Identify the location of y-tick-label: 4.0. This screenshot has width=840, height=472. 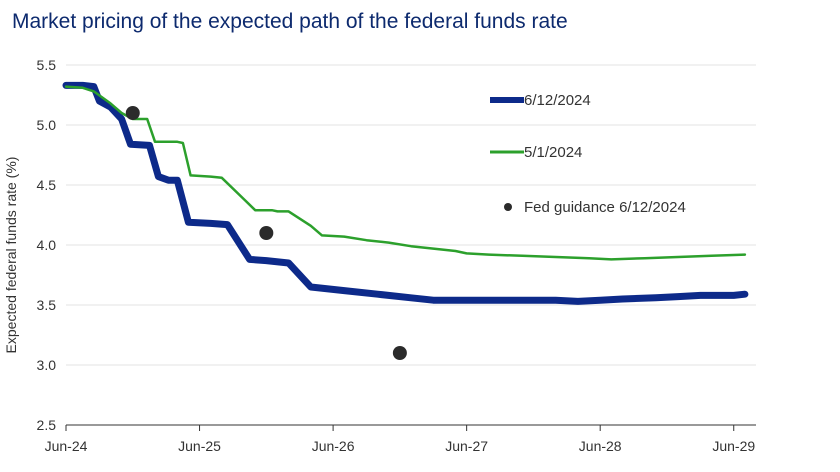
(47, 245).